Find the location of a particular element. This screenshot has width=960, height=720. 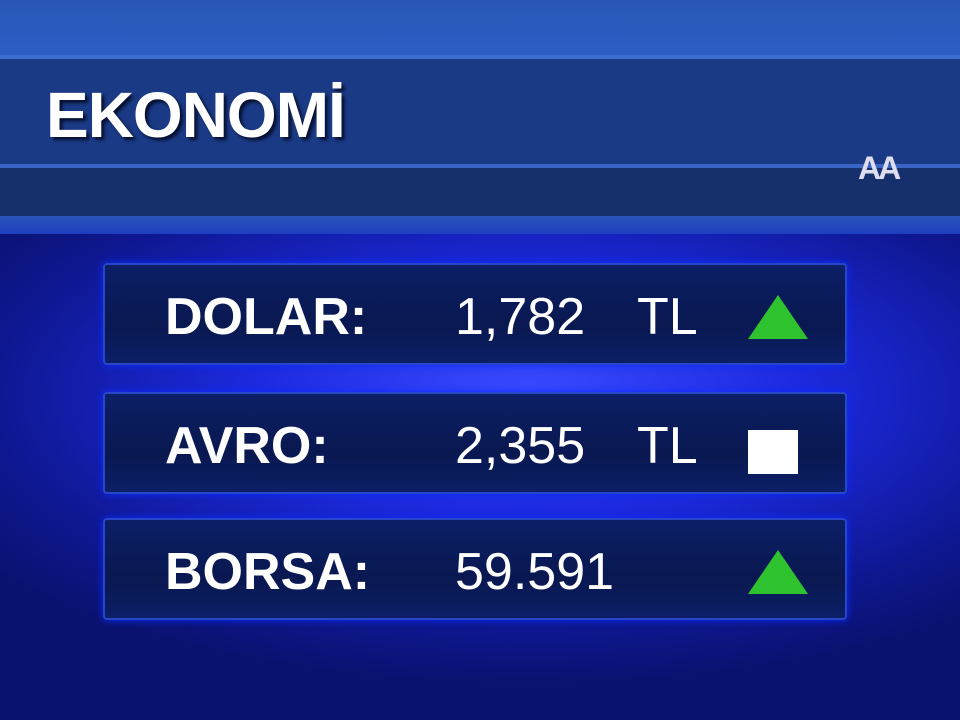

rate-label: AVRO: is located at coordinates (247, 446).